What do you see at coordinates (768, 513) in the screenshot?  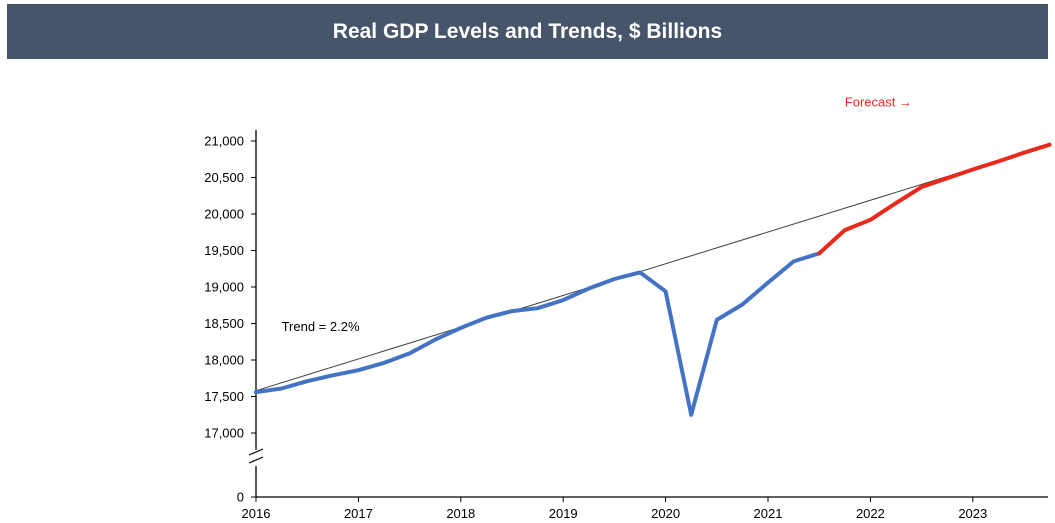 I see `x-tick-label: 2021` at bounding box center [768, 513].